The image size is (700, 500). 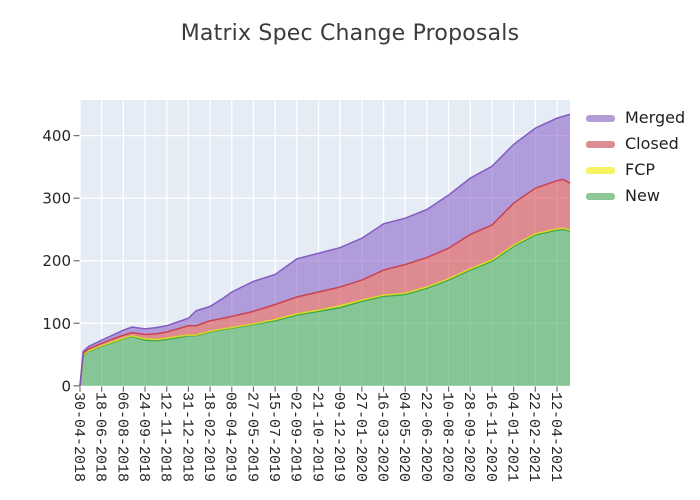 I want to click on legend-label: FCP, so click(x=640, y=169).